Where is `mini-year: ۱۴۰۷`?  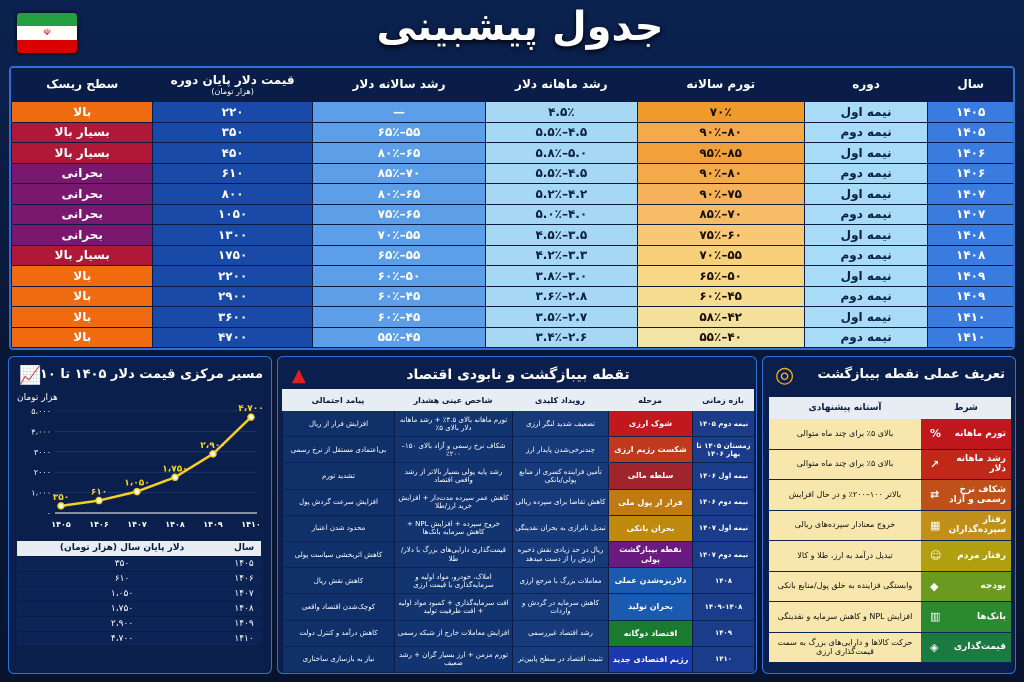 mini-year: ۱۴۰۷ is located at coordinates (244, 594).